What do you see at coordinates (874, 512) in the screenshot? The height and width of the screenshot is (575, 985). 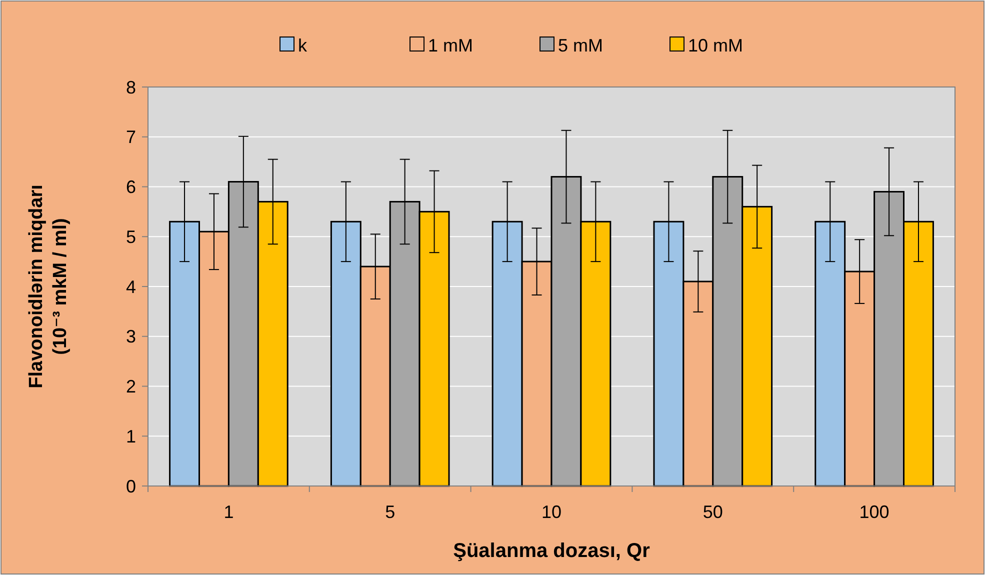 I see `x-tick-label: 100` at bounding box center [874, 512].